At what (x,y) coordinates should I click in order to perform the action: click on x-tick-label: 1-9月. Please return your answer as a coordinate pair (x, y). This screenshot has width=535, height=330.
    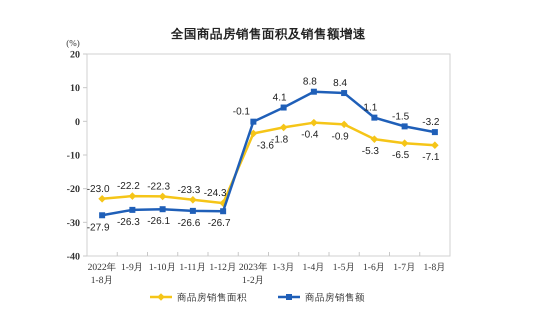
    Looking at the image, I should click on (132, 267).